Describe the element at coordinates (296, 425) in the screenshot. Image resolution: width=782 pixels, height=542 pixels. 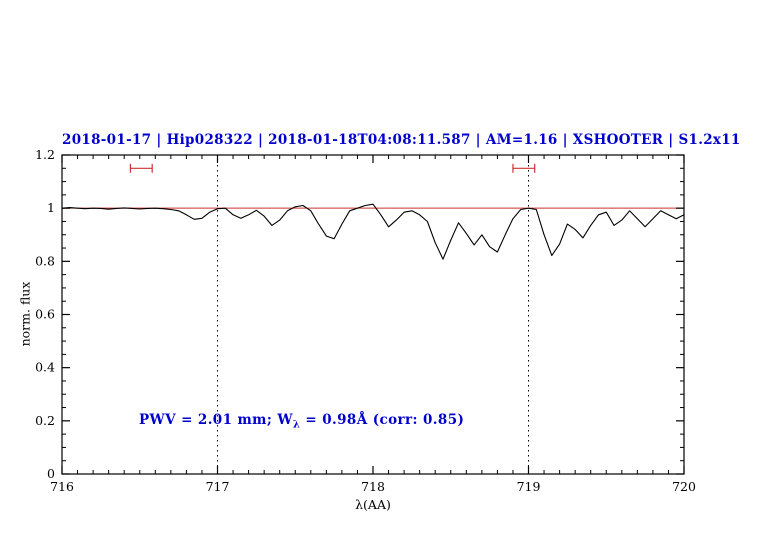
I see `annotation-lambda-subscript: λ` at that location.